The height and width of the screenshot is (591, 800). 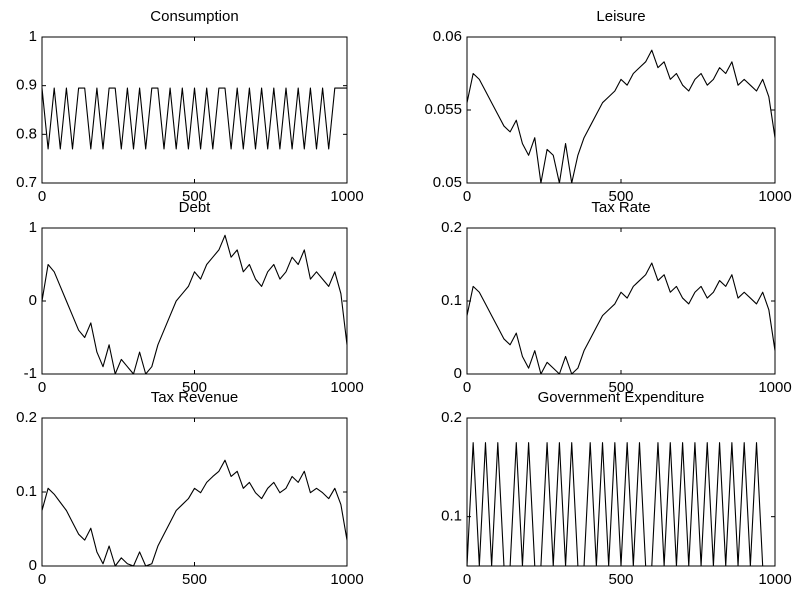 What do you see at coordinates (195, 397) in the screenshot?
I see `panel-title: Tax Revenue` at bounding box center [195, 397].